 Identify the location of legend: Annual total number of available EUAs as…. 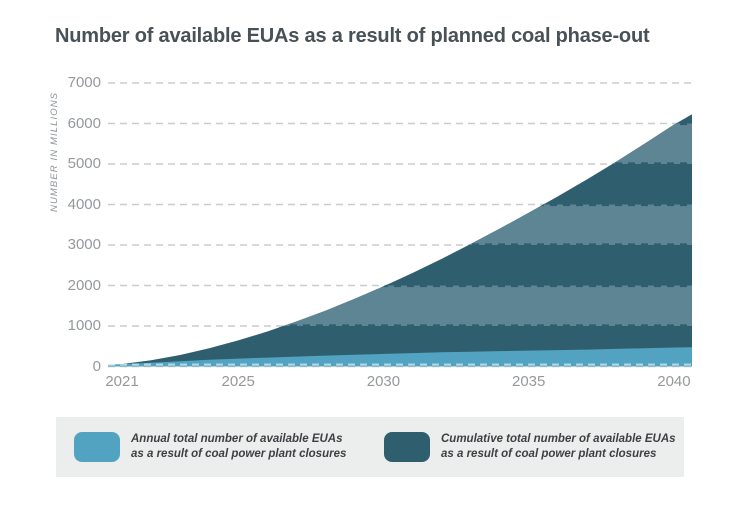
(370, 447).